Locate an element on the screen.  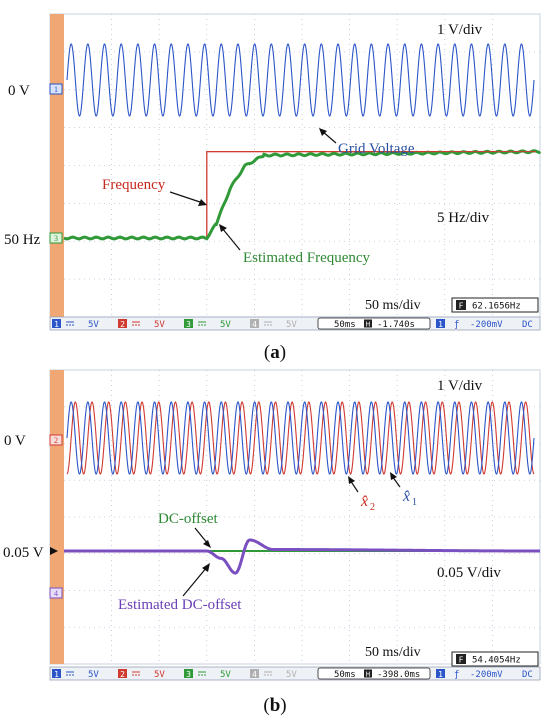
annot-grid-voltage: Grid Voltage is located at coordinates (376, 149).